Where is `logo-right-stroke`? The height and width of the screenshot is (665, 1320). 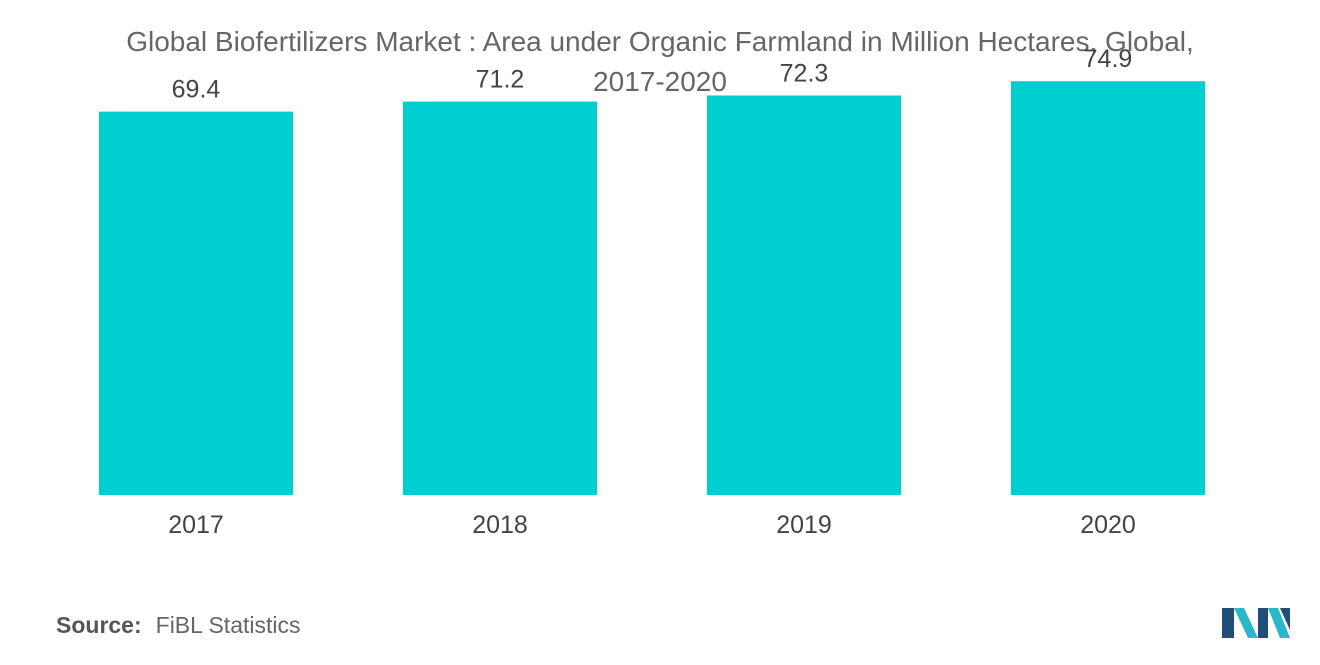
logo-right-stroke is located at coordinates (1285, 619).